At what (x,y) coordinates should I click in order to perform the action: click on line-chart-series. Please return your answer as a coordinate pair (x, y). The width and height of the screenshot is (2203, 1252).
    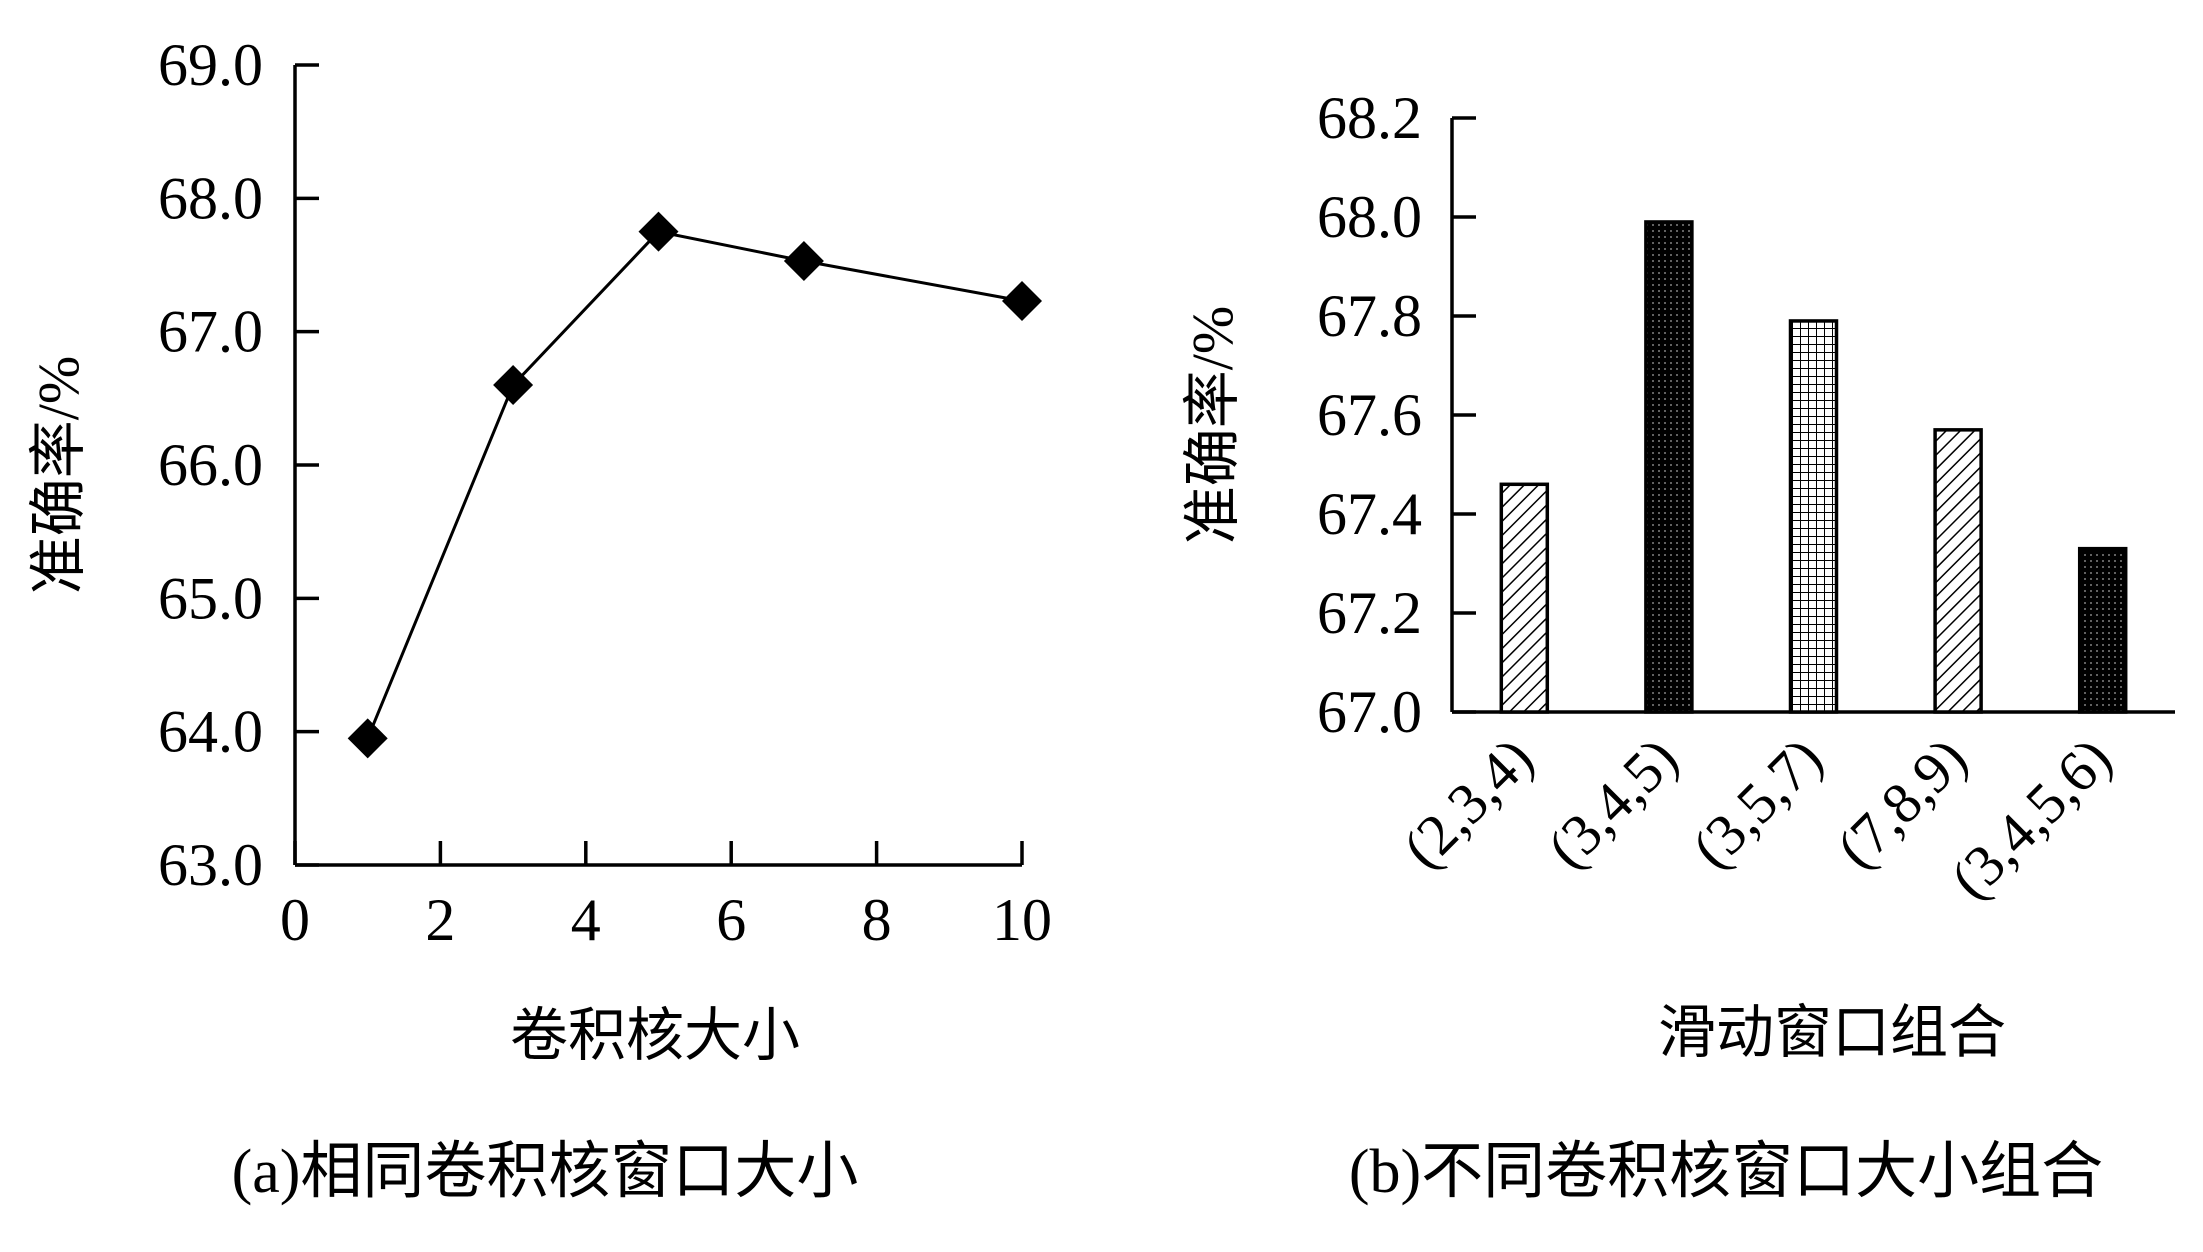
    Looking at the image, I should click on (694, 485).